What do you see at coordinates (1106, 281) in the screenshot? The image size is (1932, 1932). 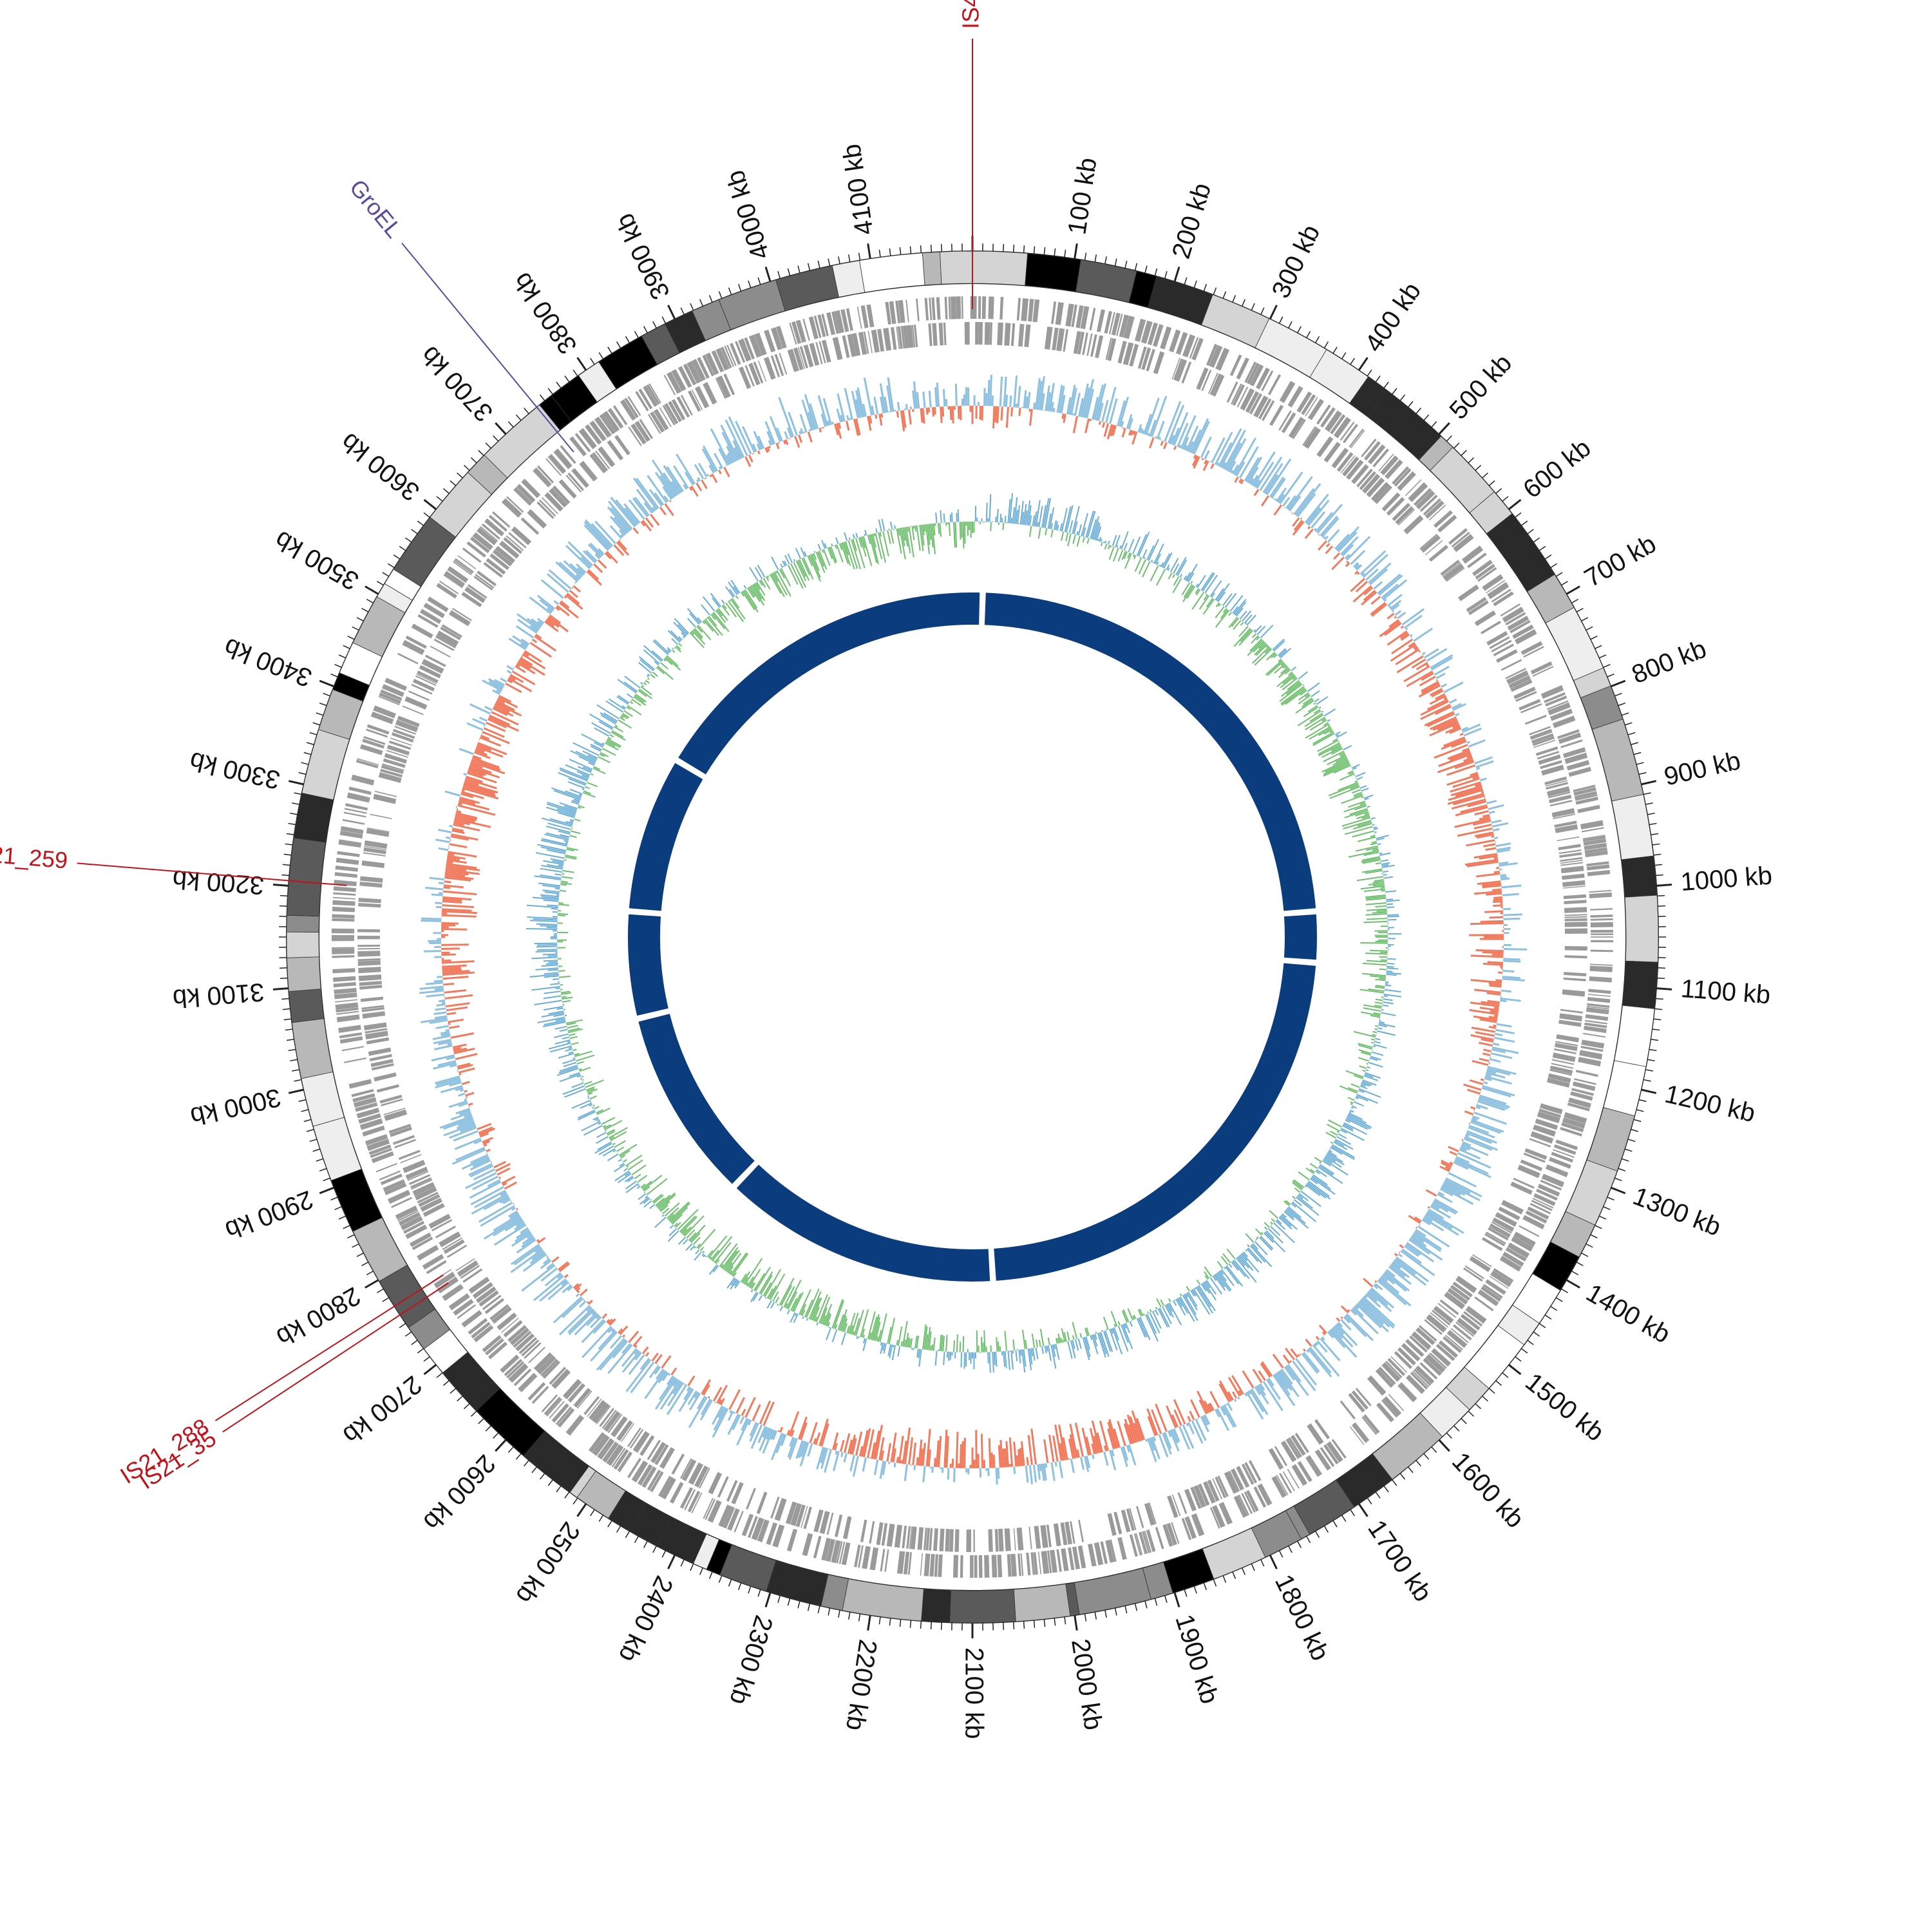 I see `ideogram-band` at bounding box center [1106, 281].